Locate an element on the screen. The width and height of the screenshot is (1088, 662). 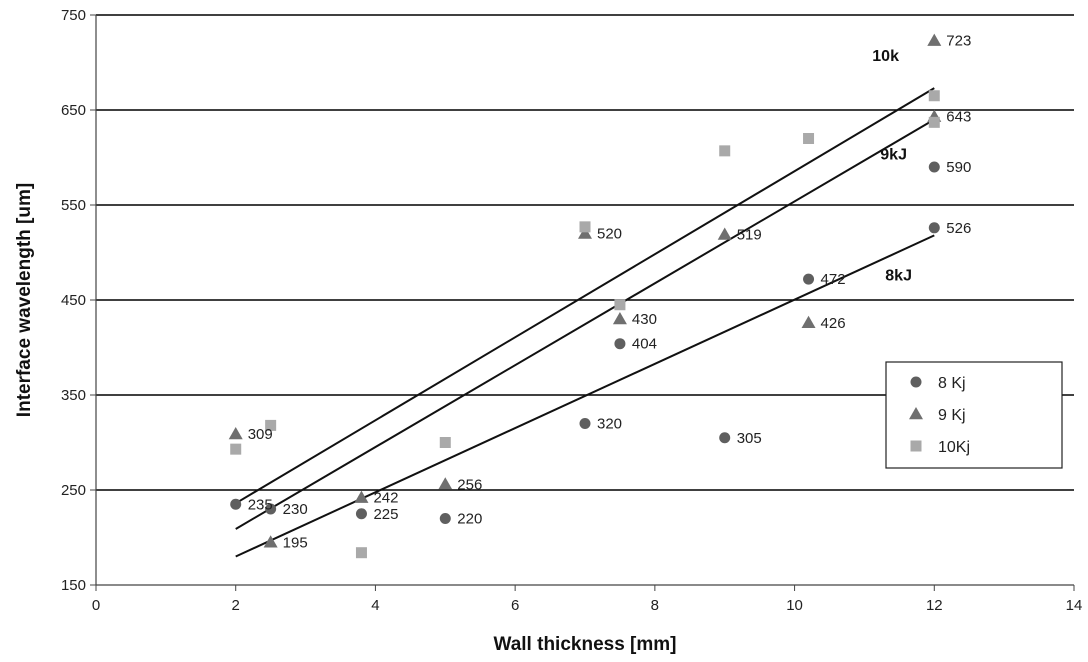
legend-entry-1: 9 Kj is located at coordinates (952, 415).